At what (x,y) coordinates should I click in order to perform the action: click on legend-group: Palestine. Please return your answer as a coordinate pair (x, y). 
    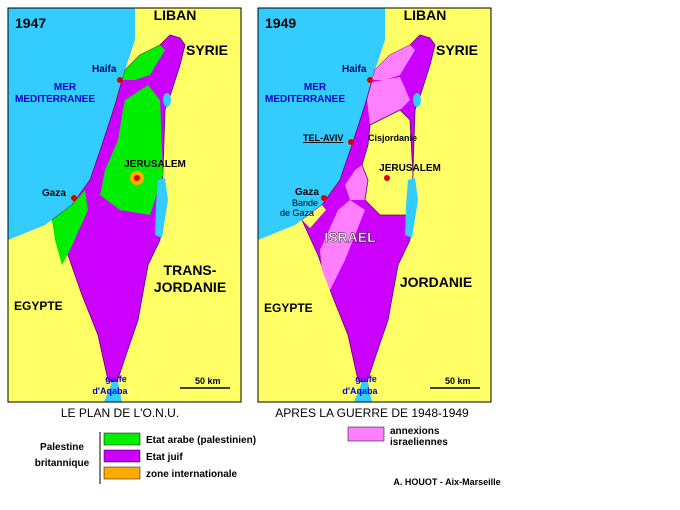
    Looking at the image, I should click on (62, 447).